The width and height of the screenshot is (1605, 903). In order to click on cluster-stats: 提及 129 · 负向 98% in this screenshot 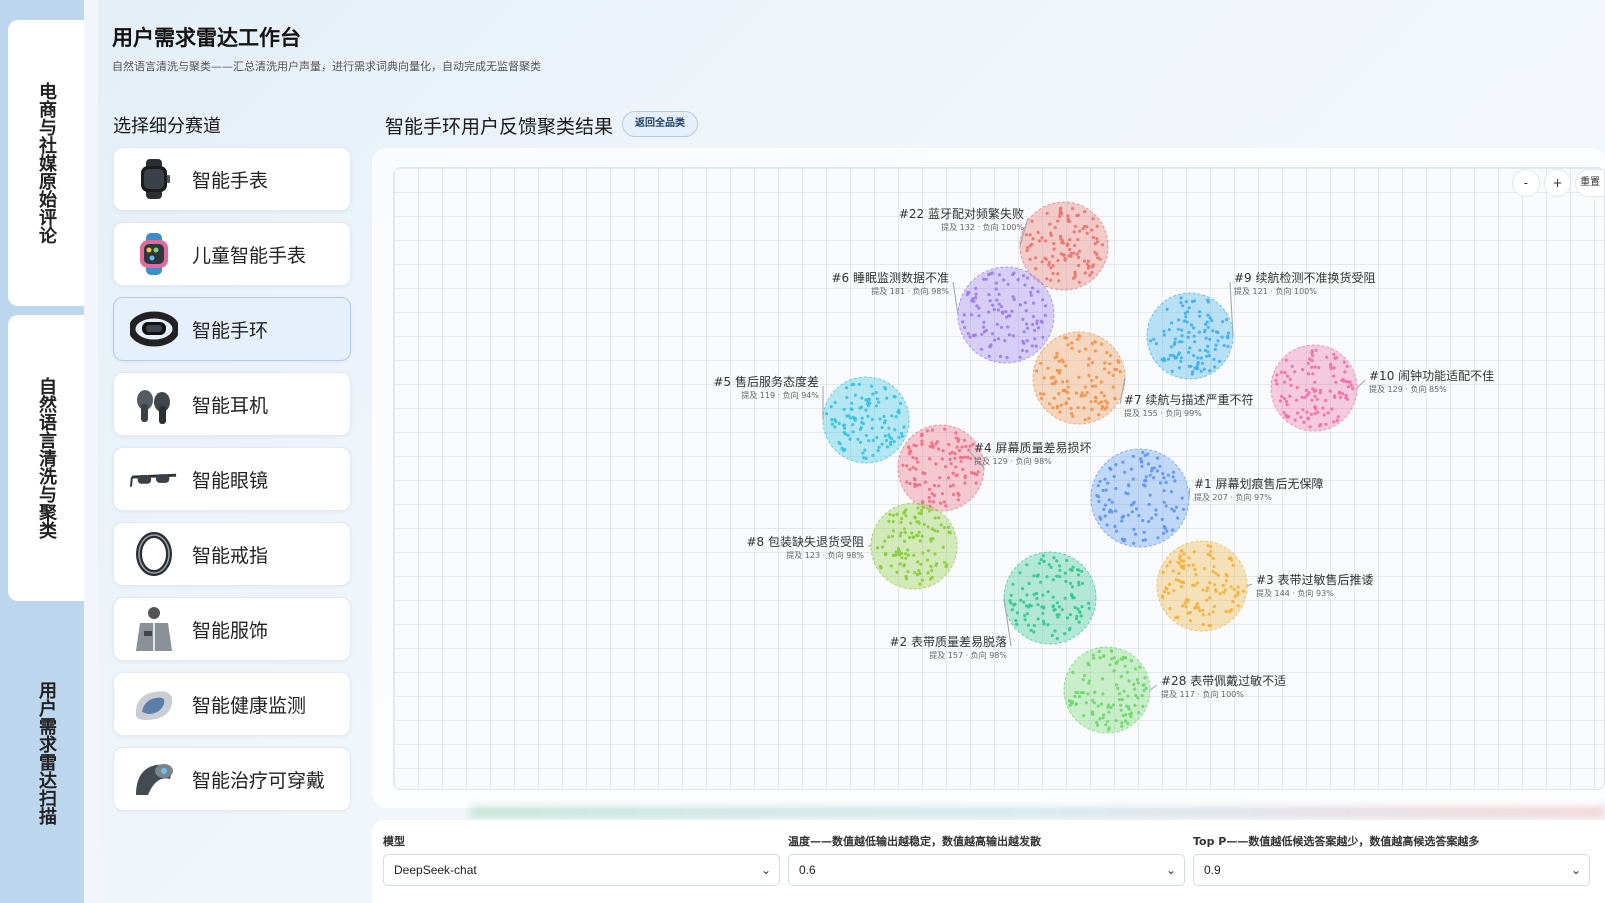, I will do `click(1013, 461)`.